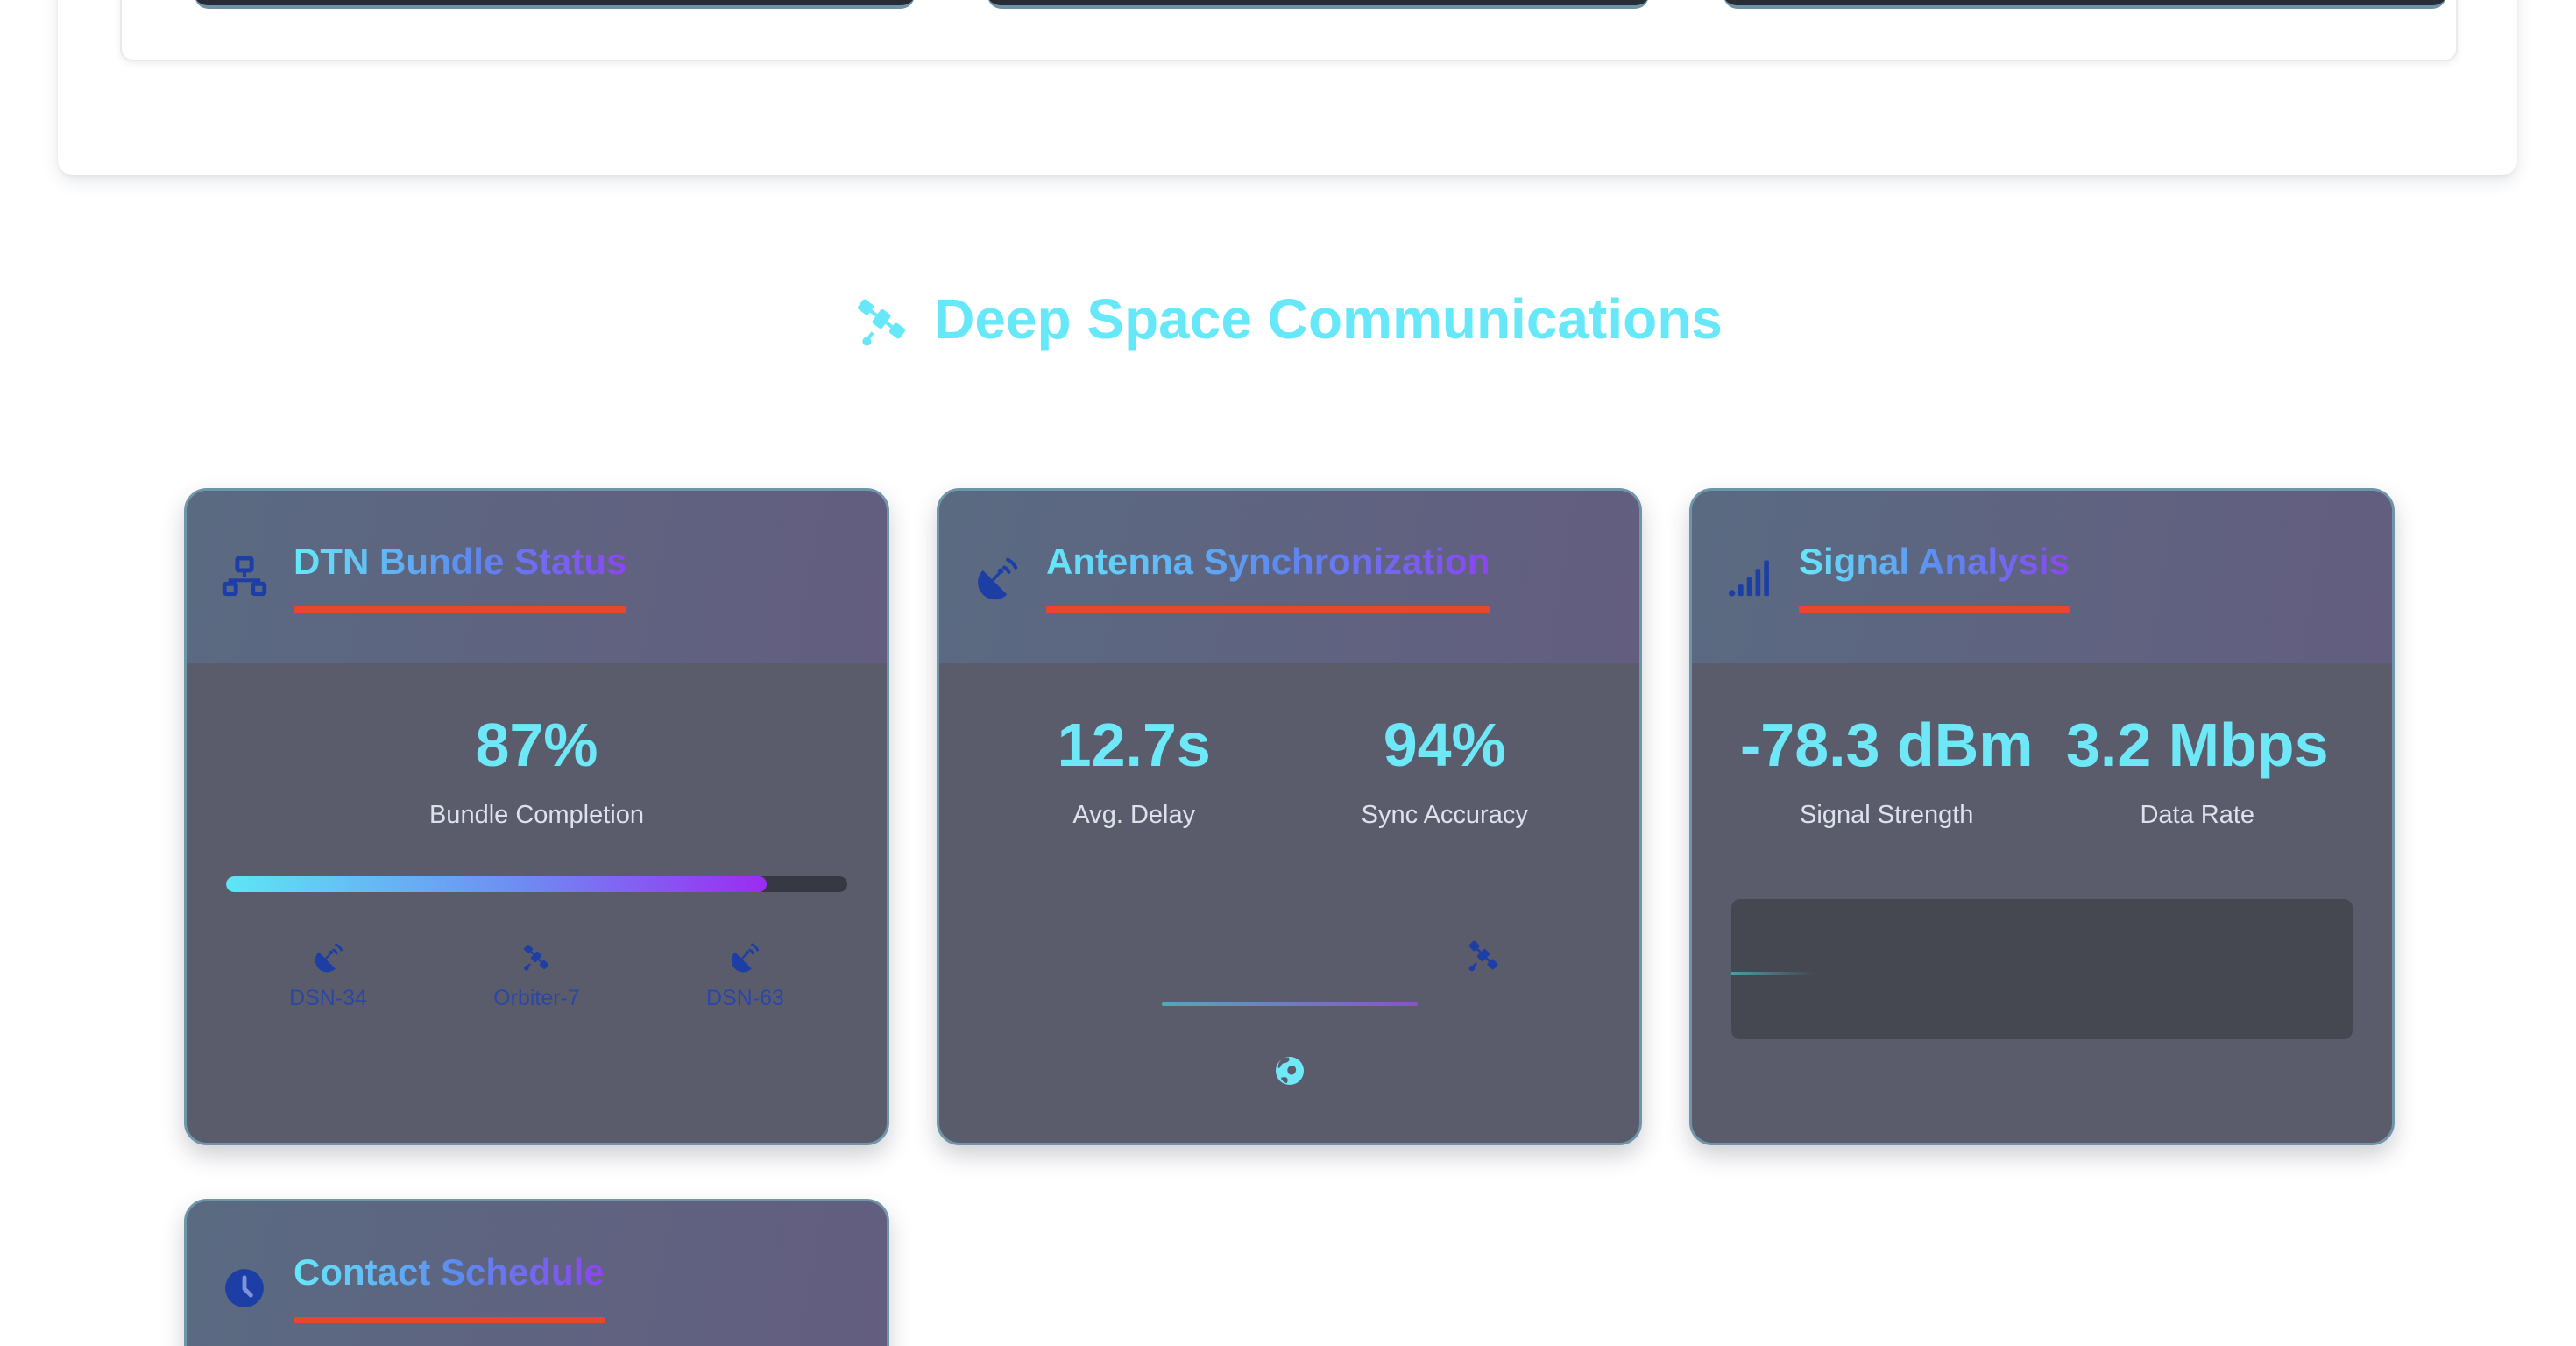 The width and height of the screenshot is (2576, 1346). I want to click on avg-delay-stat: 12.7s Avg. Delay, so click(1134, 772).